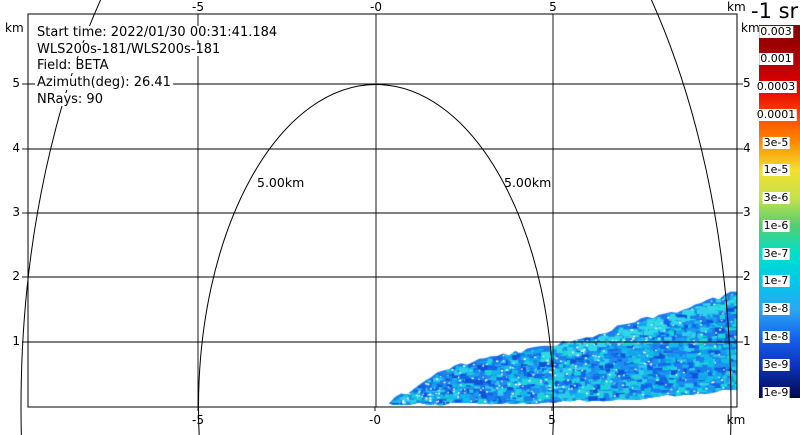 The width and height of the screenshot is (800, 435). What do you see at coordinates (747, 83) in the screenshot?
I see `y-tick-label-right: 5` at bounding box center [747, 83].